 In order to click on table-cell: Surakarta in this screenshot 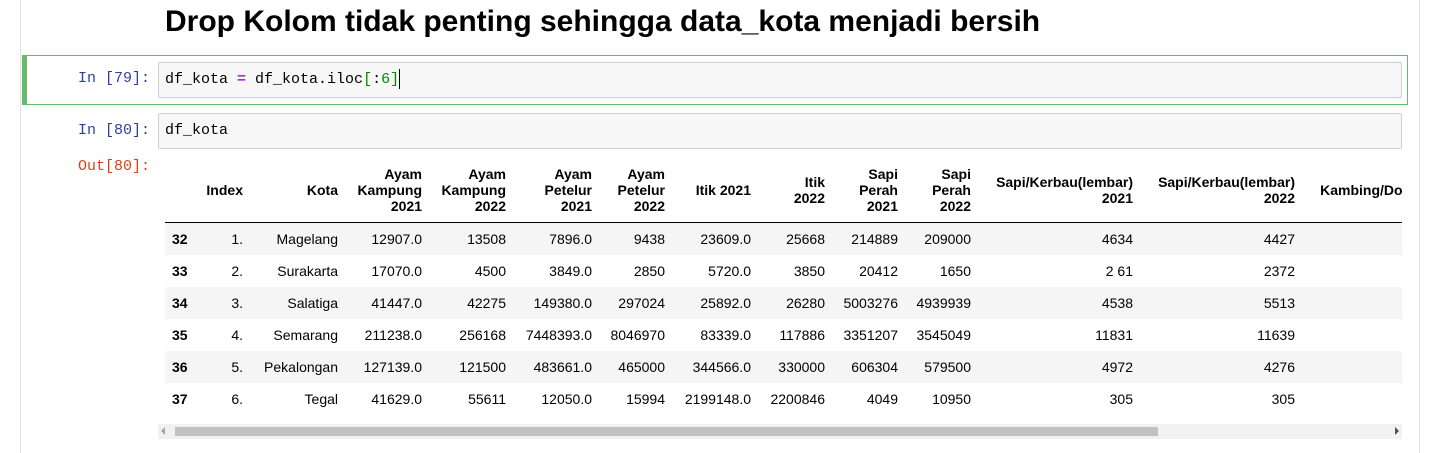, I will do `click(307, 271)`.